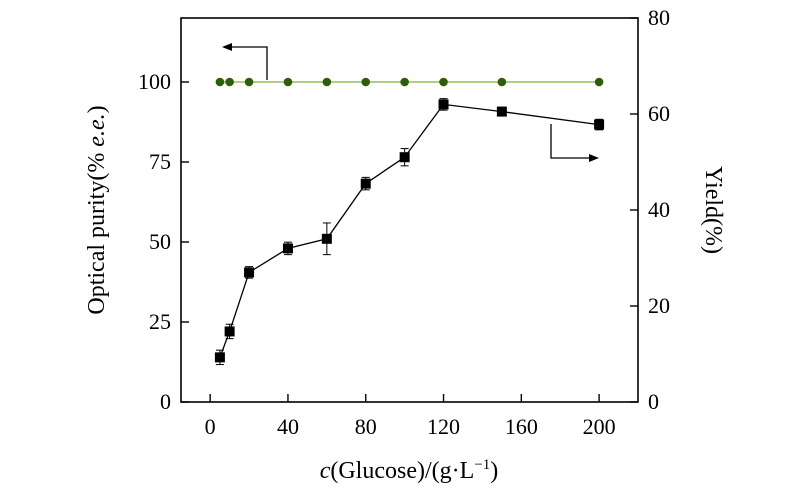  What do you see at coordinates (653, 401) in the screenshot?
I see `right-axis-tick-label: 0` at bounding box center [653, 401].